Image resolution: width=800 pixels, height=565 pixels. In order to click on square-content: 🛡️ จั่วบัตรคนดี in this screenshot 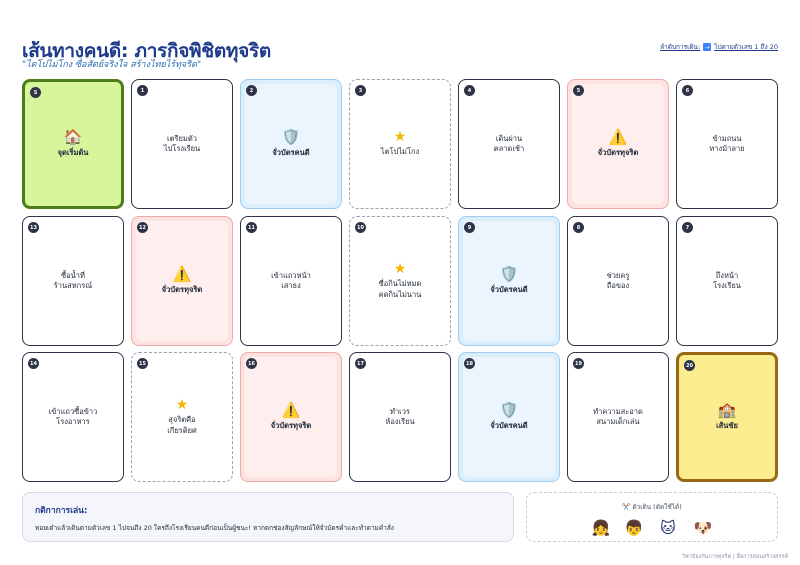, I will do `click(509, 417)`.